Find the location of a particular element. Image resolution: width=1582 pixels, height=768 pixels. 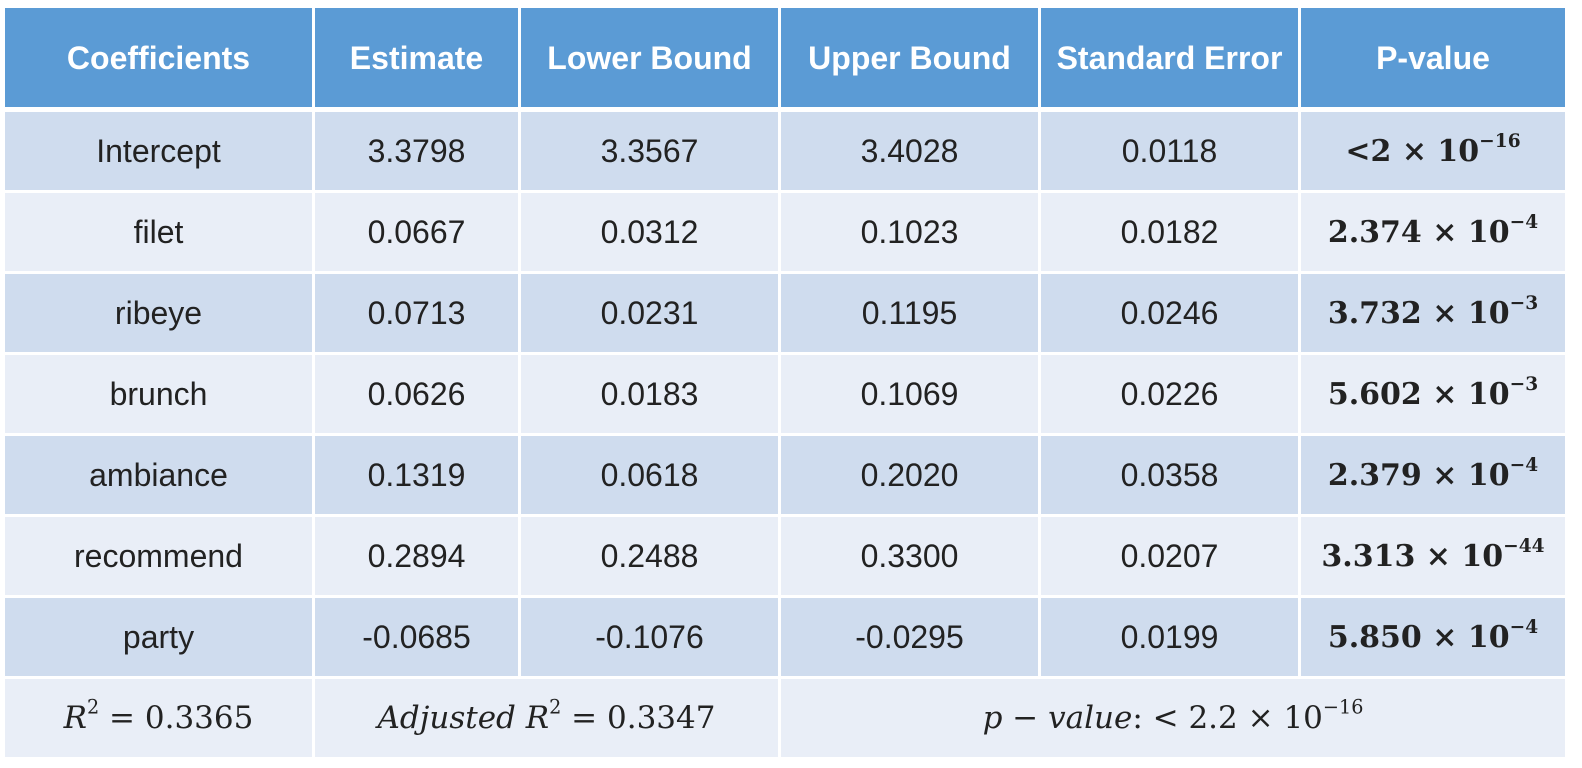

coefficient-name: Intercept is located at coordinates (160, 152).